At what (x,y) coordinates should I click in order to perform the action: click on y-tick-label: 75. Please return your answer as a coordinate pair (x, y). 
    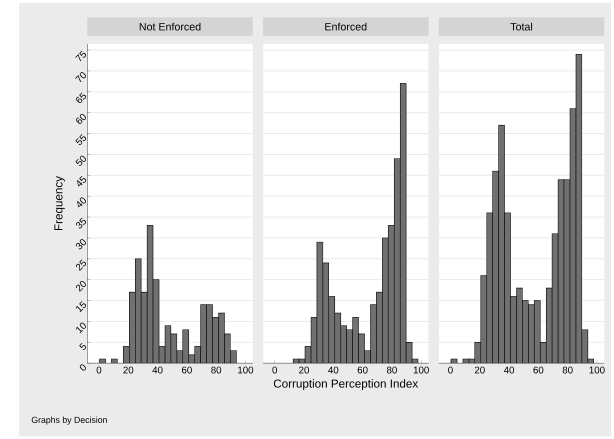
    Looking at the image, I should click on (80, 56).